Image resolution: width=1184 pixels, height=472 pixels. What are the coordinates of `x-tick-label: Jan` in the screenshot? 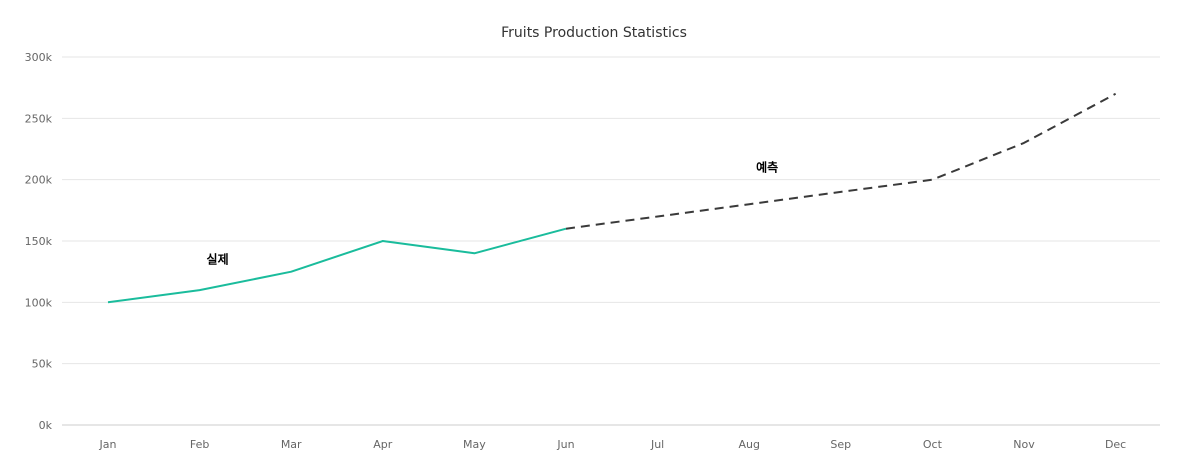 It's located at (108, 444).